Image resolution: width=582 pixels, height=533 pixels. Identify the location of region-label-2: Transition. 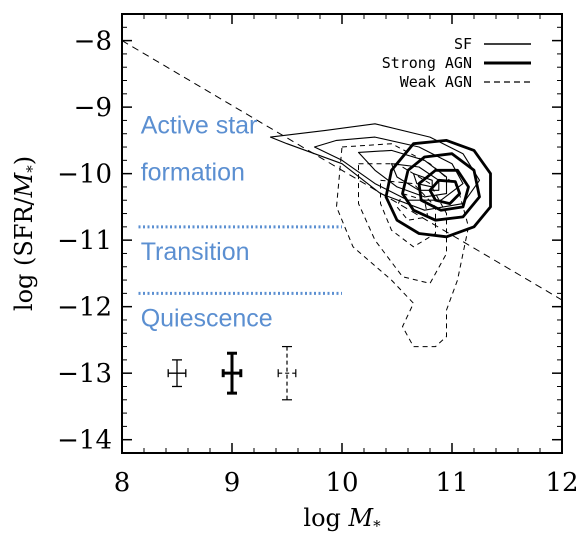
(195, 252).